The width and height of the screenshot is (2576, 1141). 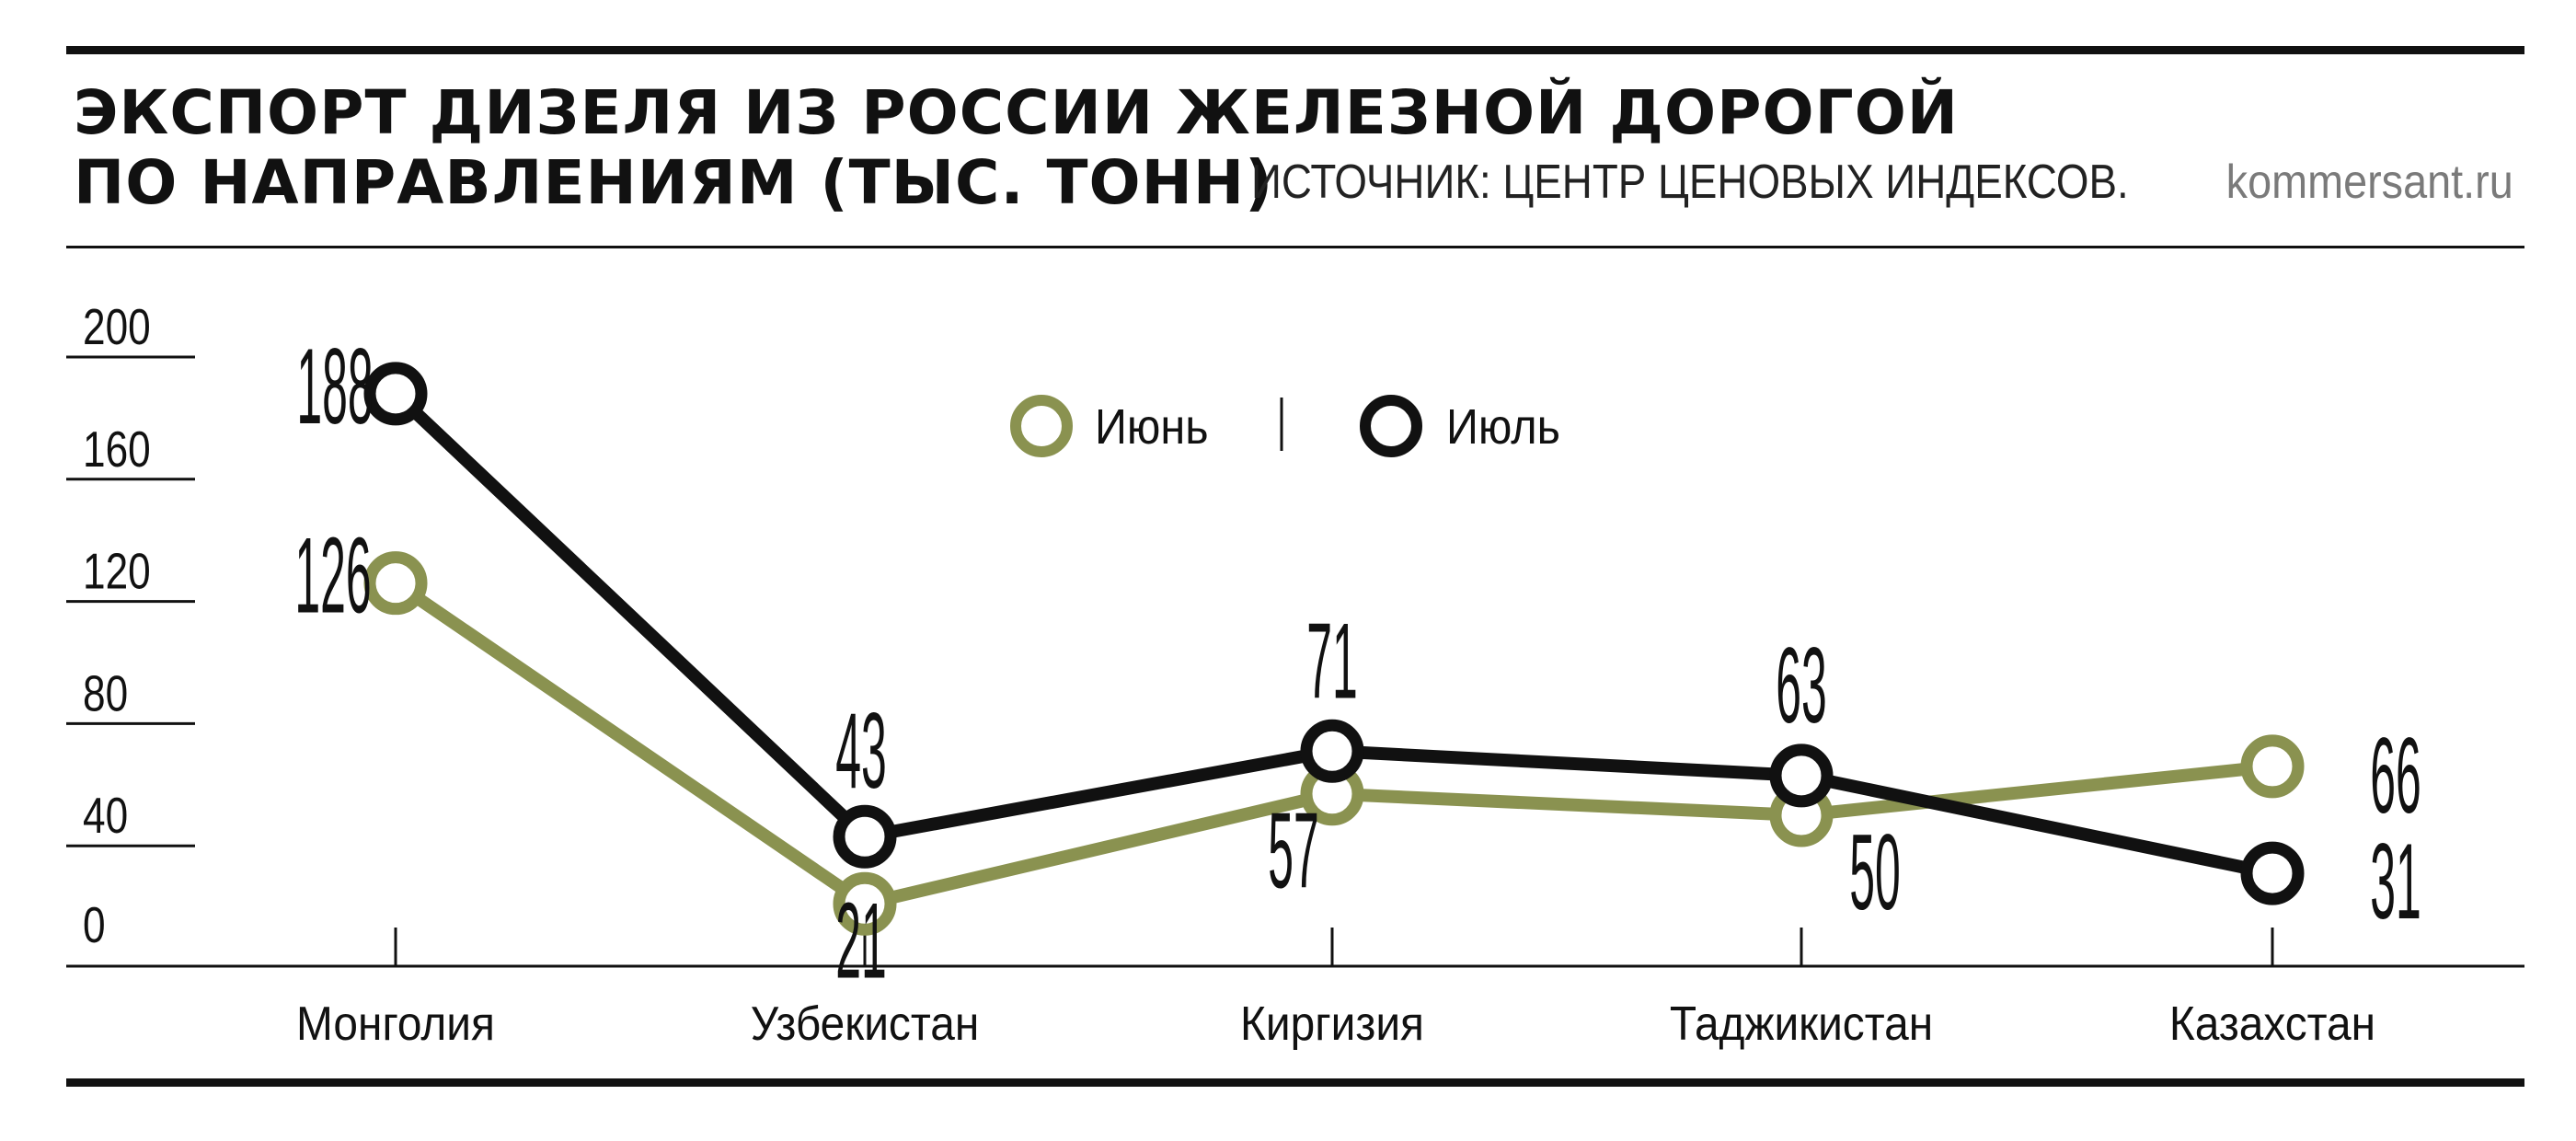 I want to click on source-note: ИСТОЧНИК: ЦЕНТР ЦЕНОВЫХ ИНДЕКСОВ., so click(x=1690, y=183).